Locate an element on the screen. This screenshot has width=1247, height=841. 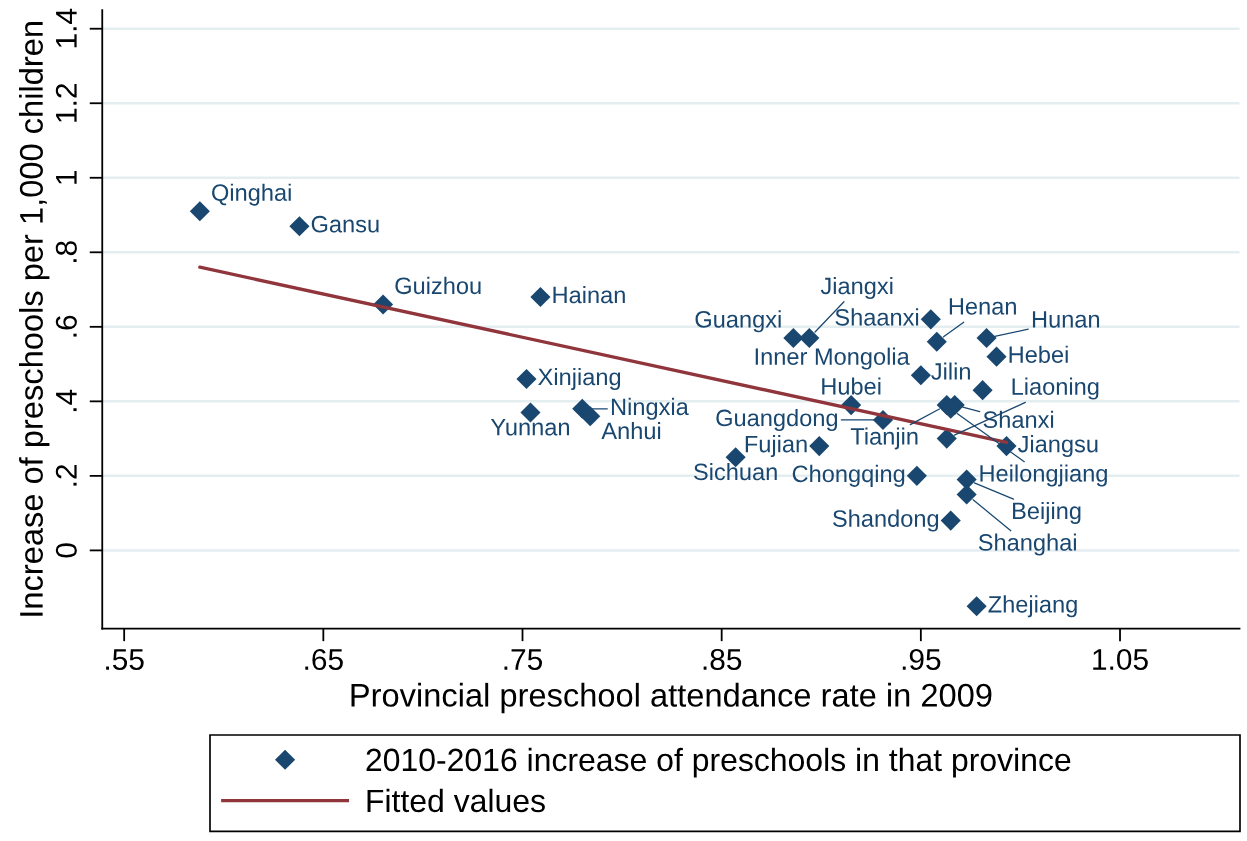
data-label: Hubei is located at coordinates (851, 386).